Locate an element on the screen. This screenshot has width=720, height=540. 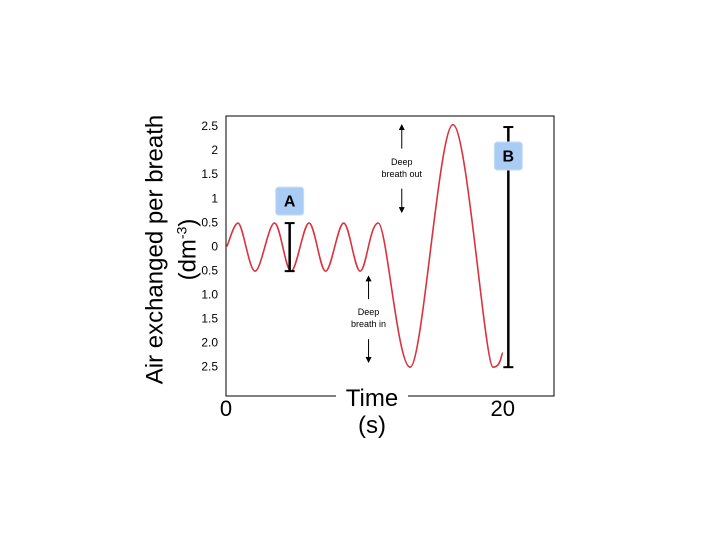
y-tick-label: 2 is located at coordinates (214, 150).